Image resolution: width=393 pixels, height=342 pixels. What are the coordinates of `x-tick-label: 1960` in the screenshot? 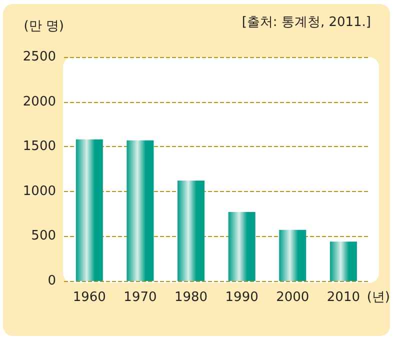 It's located at (89, 297).